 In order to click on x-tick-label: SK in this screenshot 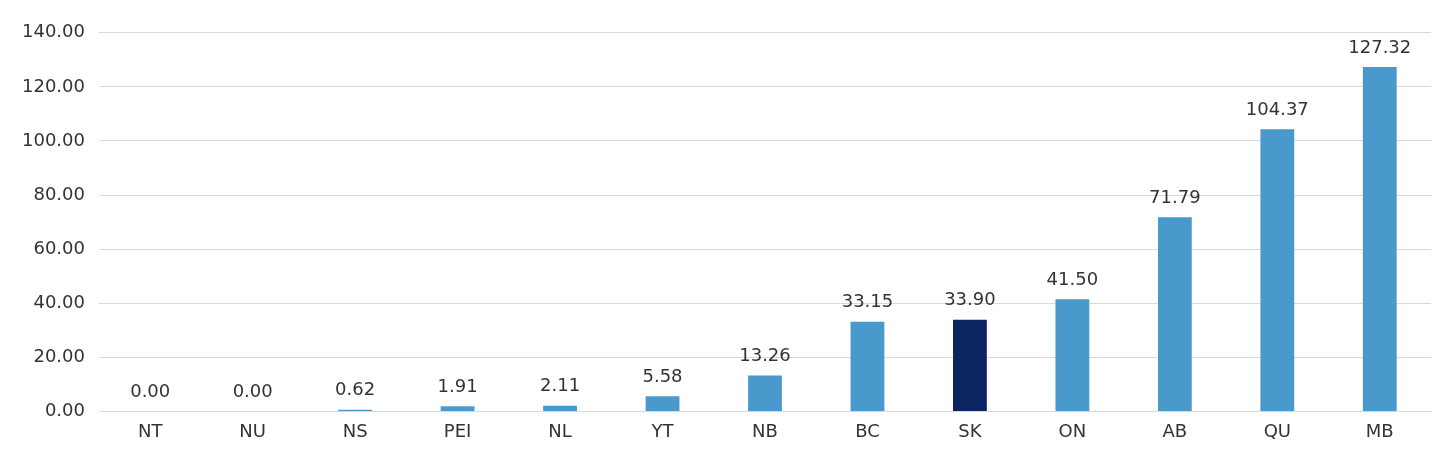, I will do `click(970, 430)`.